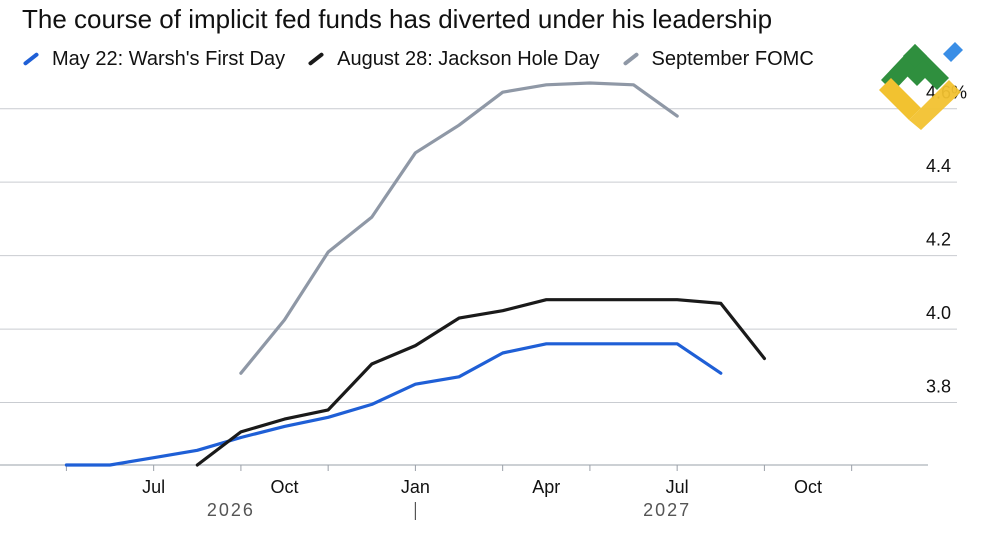 This screenshot has width=1000, height=545. I want to click on x-tick-label-5: Oct, so click(808, 487).